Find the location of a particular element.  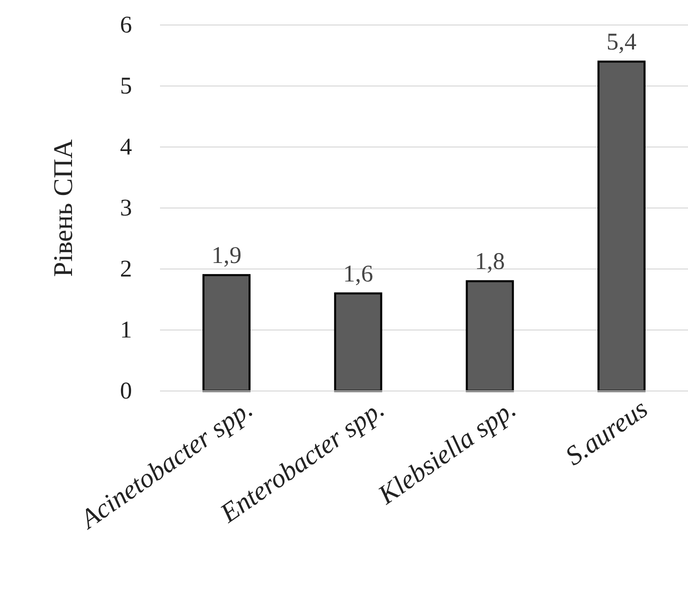

y-tick-label: 2 is located at coordinates (126, 269).